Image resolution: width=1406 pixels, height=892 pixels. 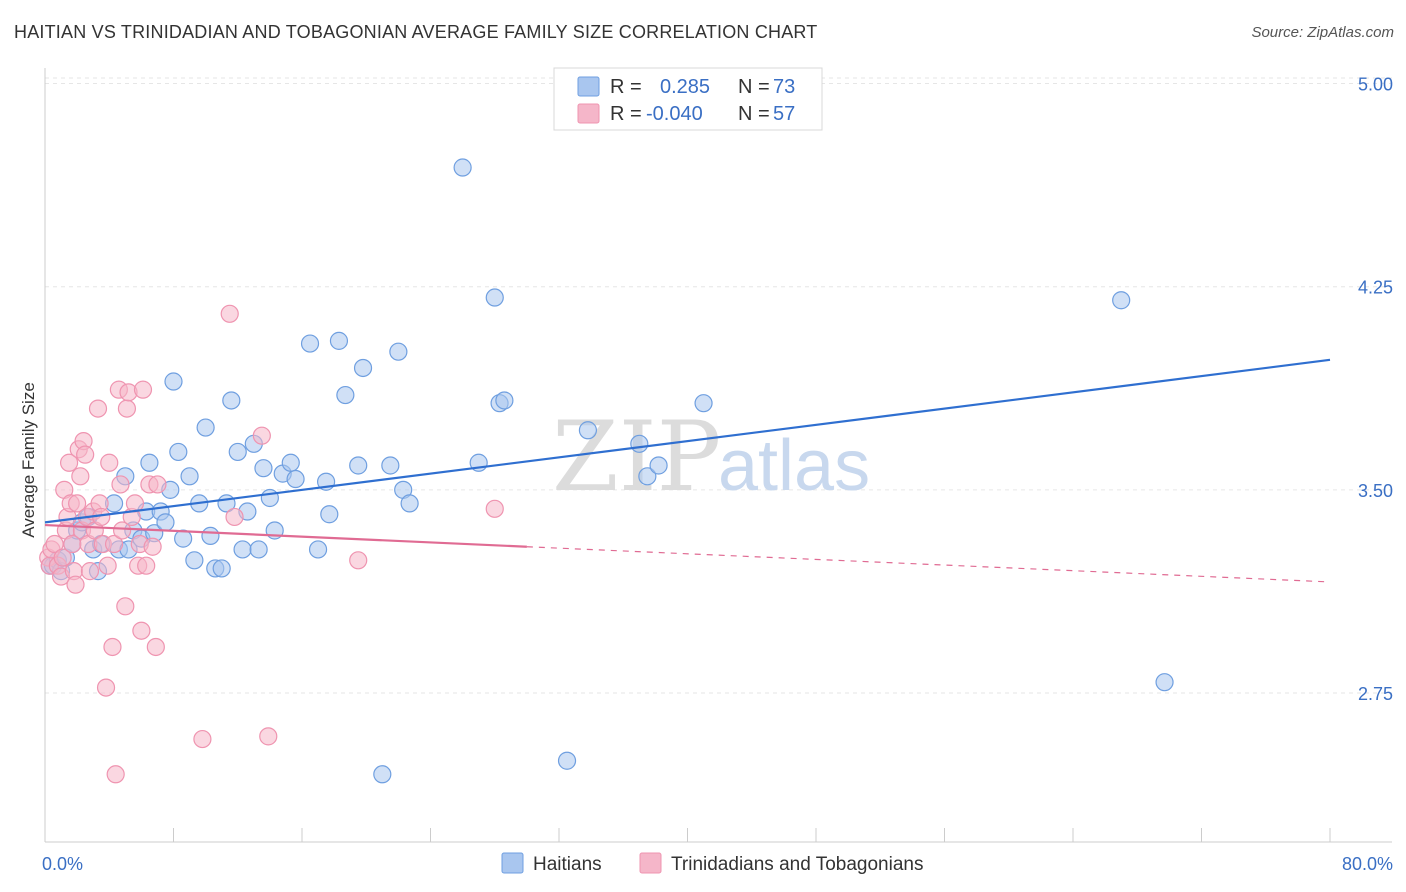 I want to click on x-tick-label-max: 80.0%, so click(x=1367, y=864).